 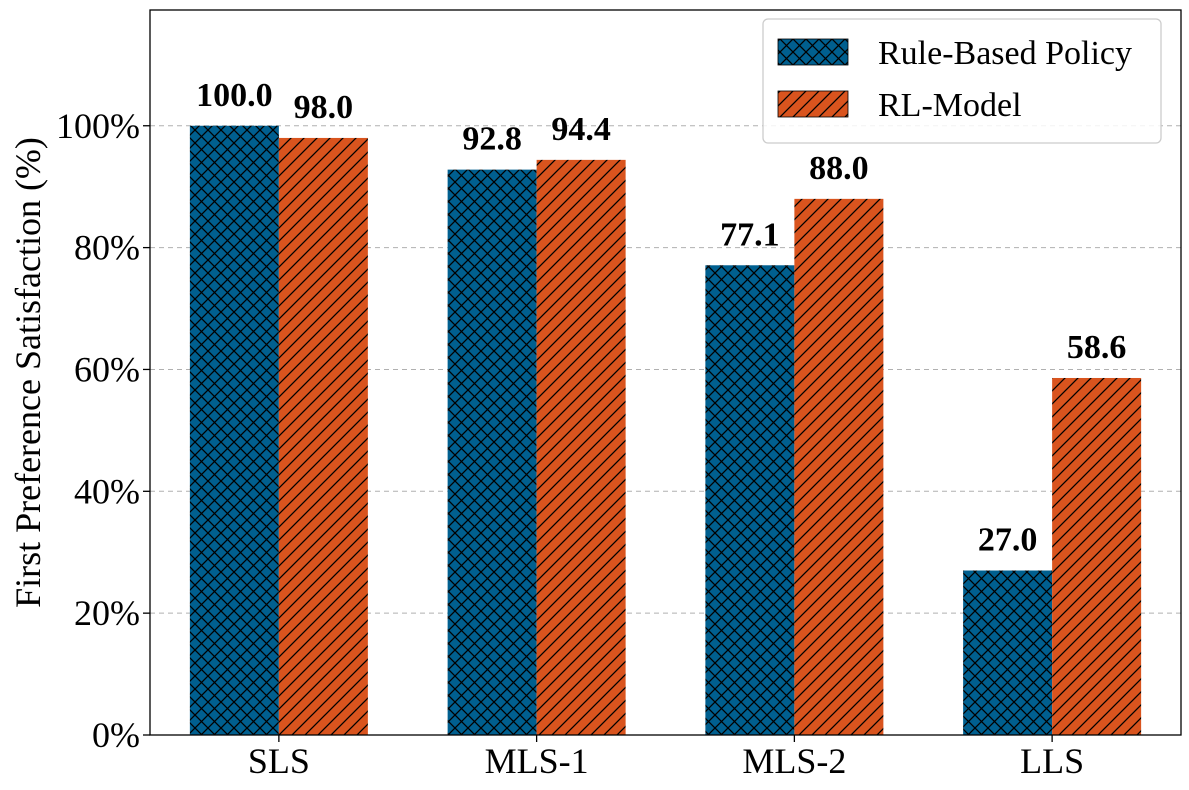 I want to click on y-tick-label: 80%, so click(x=107, y=248).